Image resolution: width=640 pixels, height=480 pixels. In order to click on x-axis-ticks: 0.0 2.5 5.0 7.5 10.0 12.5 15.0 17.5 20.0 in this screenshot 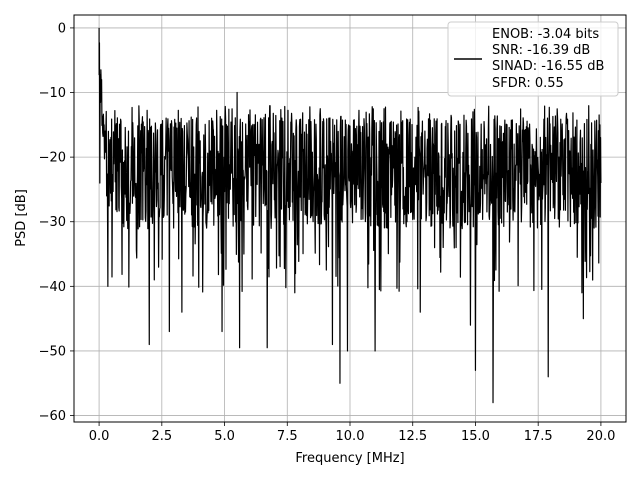, I will do `click(352, 433)`.